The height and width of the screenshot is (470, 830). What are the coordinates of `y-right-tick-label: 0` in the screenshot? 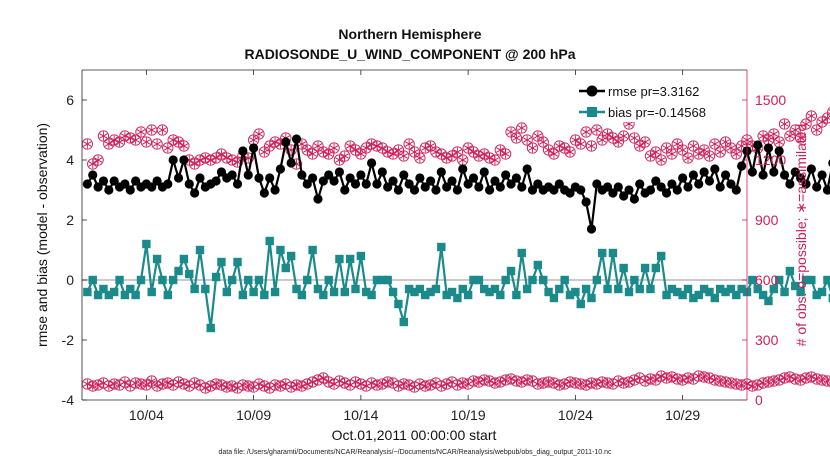 It's located at (759, 400).